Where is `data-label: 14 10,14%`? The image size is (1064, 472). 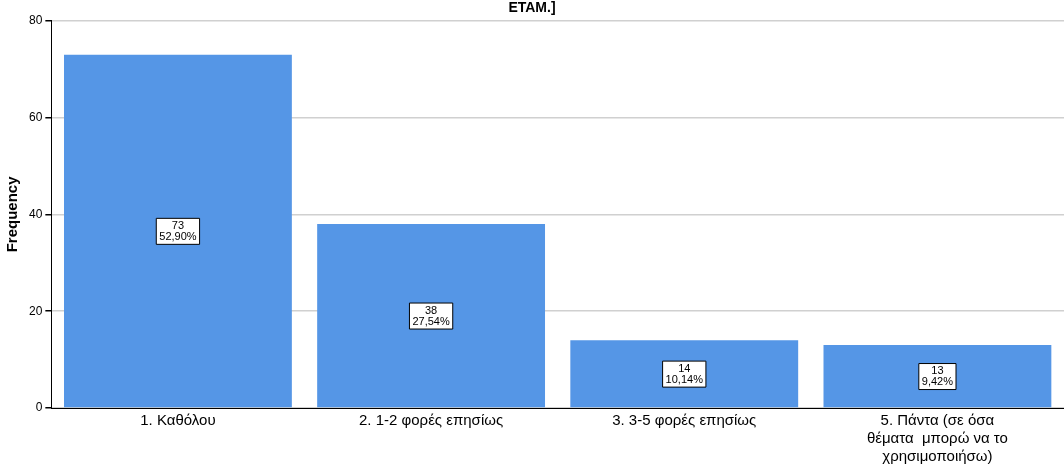 data-label: 14 10,14% is located at coordinates (684, 373).